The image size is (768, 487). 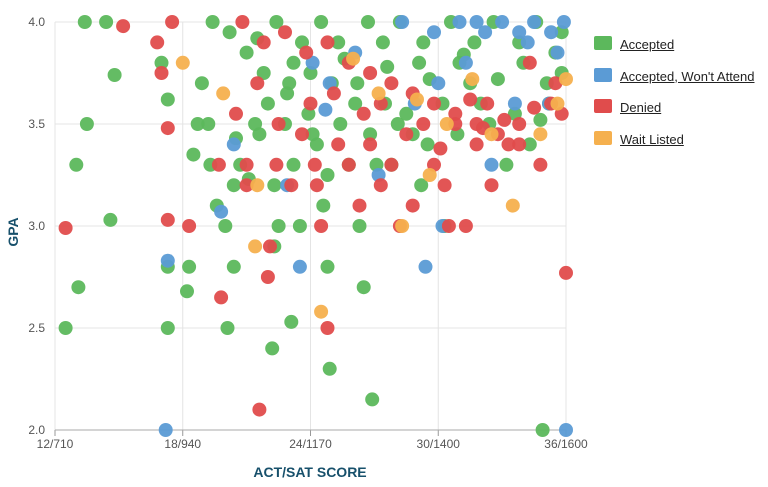 I want to click on legend-swatch-denied, so click(x=603, y=106).